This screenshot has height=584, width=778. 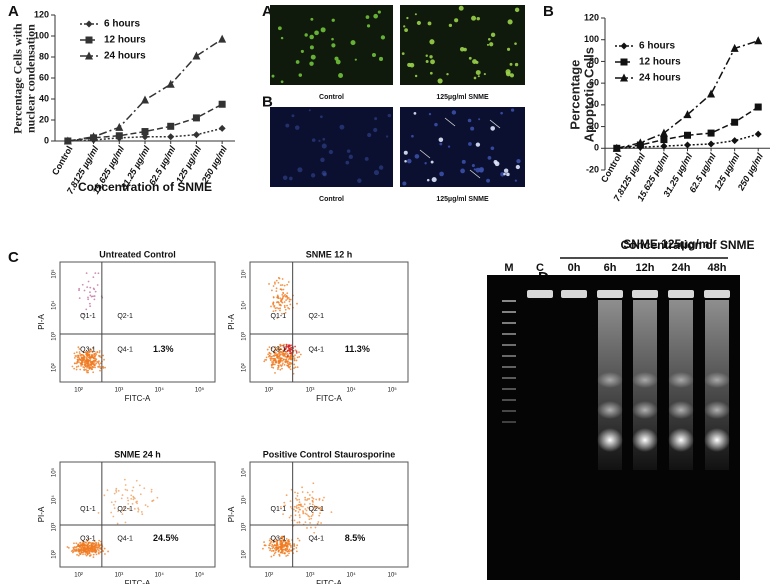 What do you see at coordinates (119, 576) in the screenshot?
I see `x-tick-label: 10³` at bounding box center [119, 576].